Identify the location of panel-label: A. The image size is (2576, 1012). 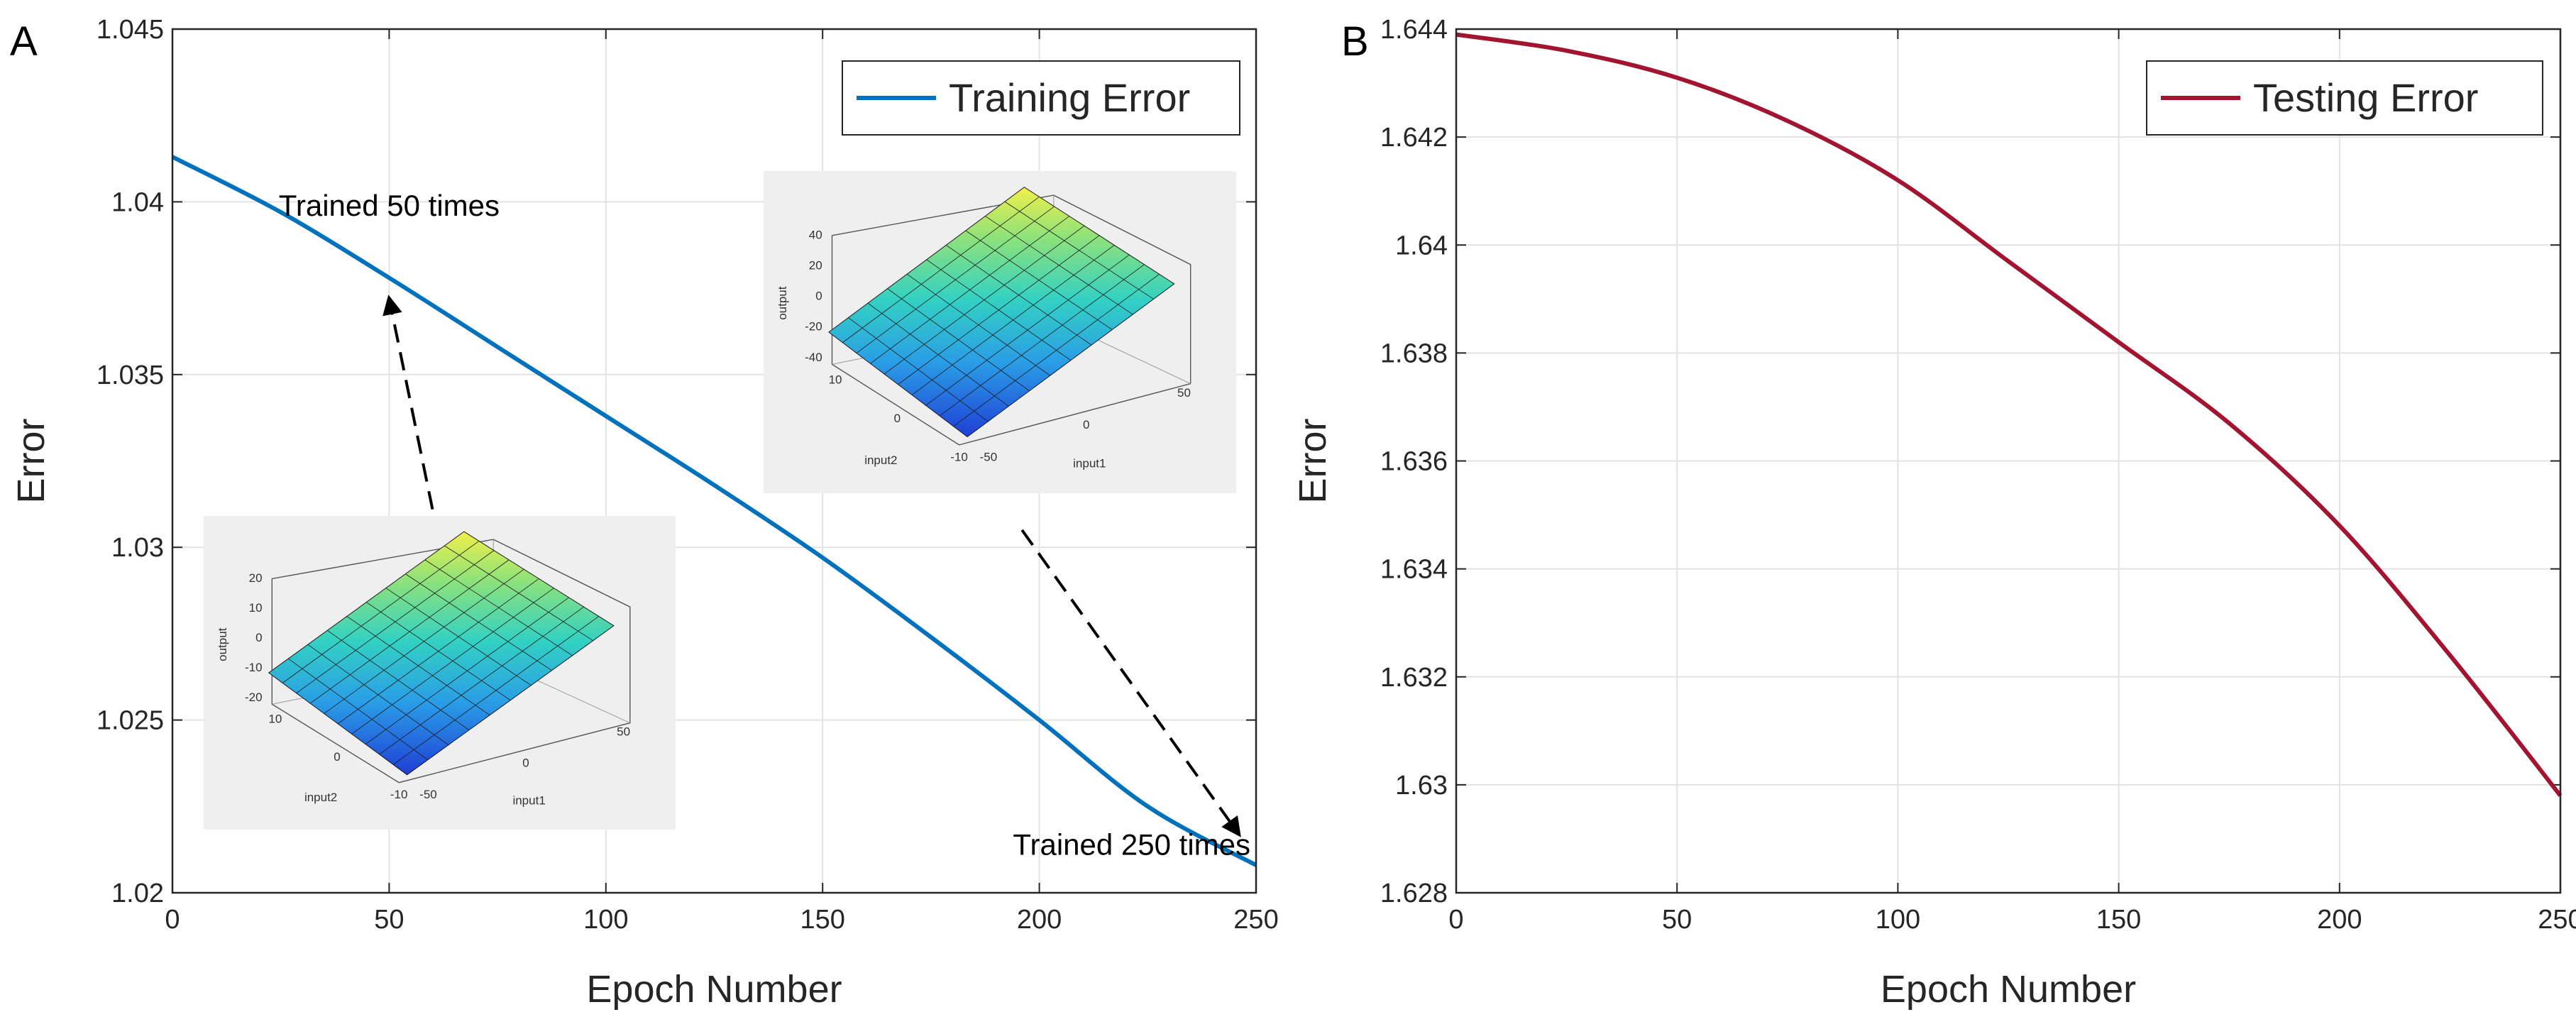
(24, 42).